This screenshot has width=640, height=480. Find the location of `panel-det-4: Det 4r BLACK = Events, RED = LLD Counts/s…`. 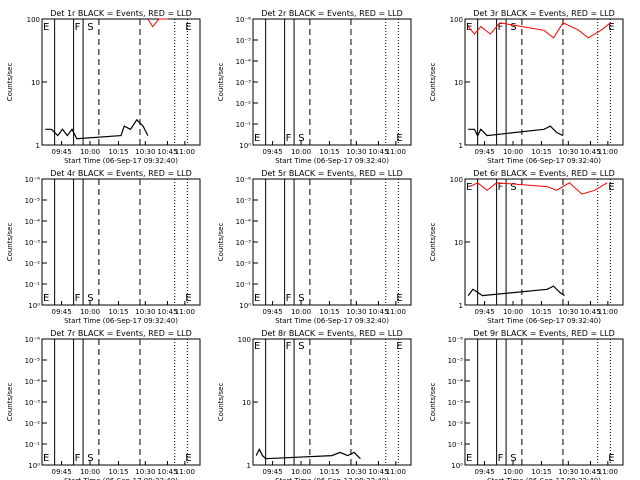

panel-det-4: Det 4r BLACK = Events, RED = LLD Counts/s… is located at coordinates (103, 247).